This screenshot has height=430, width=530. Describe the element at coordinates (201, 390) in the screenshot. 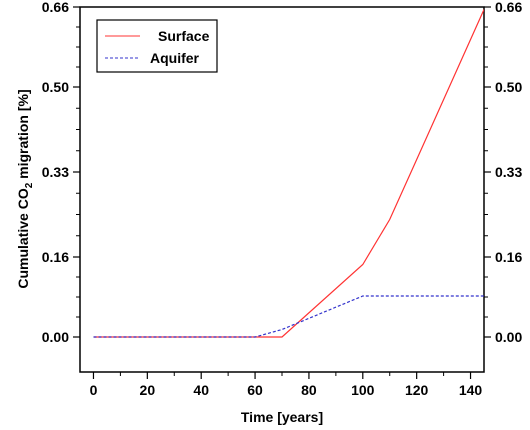

I see `x-tick-label: 40` at that location.